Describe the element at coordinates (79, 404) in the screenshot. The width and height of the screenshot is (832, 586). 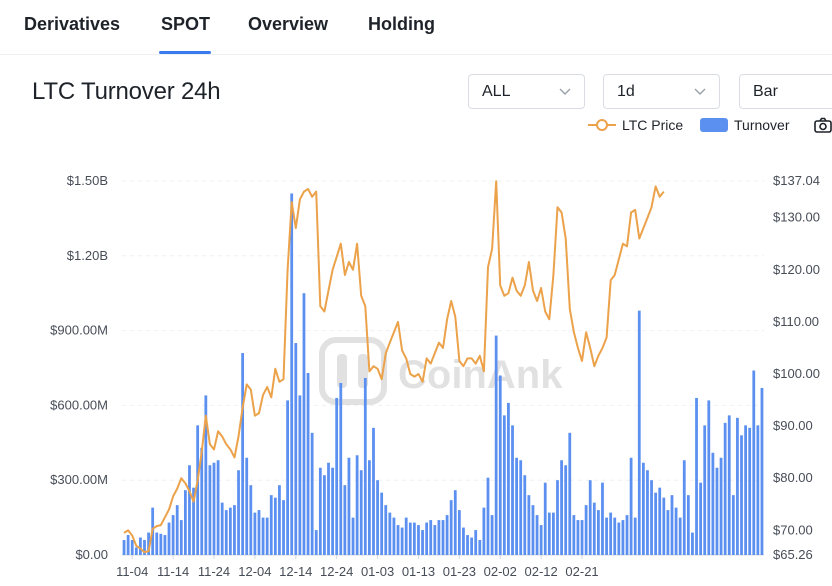
I see `y-left-tick-label: $600.00M` at that location.